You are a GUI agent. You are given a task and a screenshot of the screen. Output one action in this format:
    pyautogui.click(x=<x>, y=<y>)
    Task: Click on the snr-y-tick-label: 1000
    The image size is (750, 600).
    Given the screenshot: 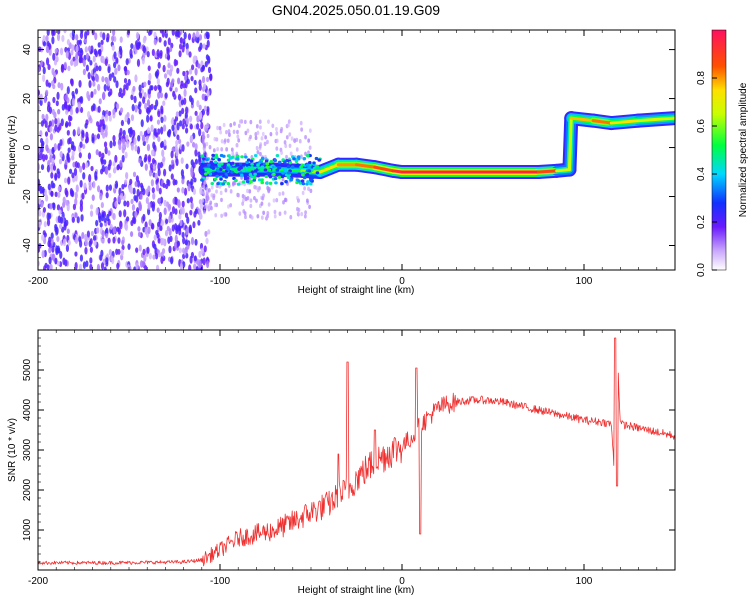 What is the action you would take?
    pyautogui.click(x=27, y=529)
    